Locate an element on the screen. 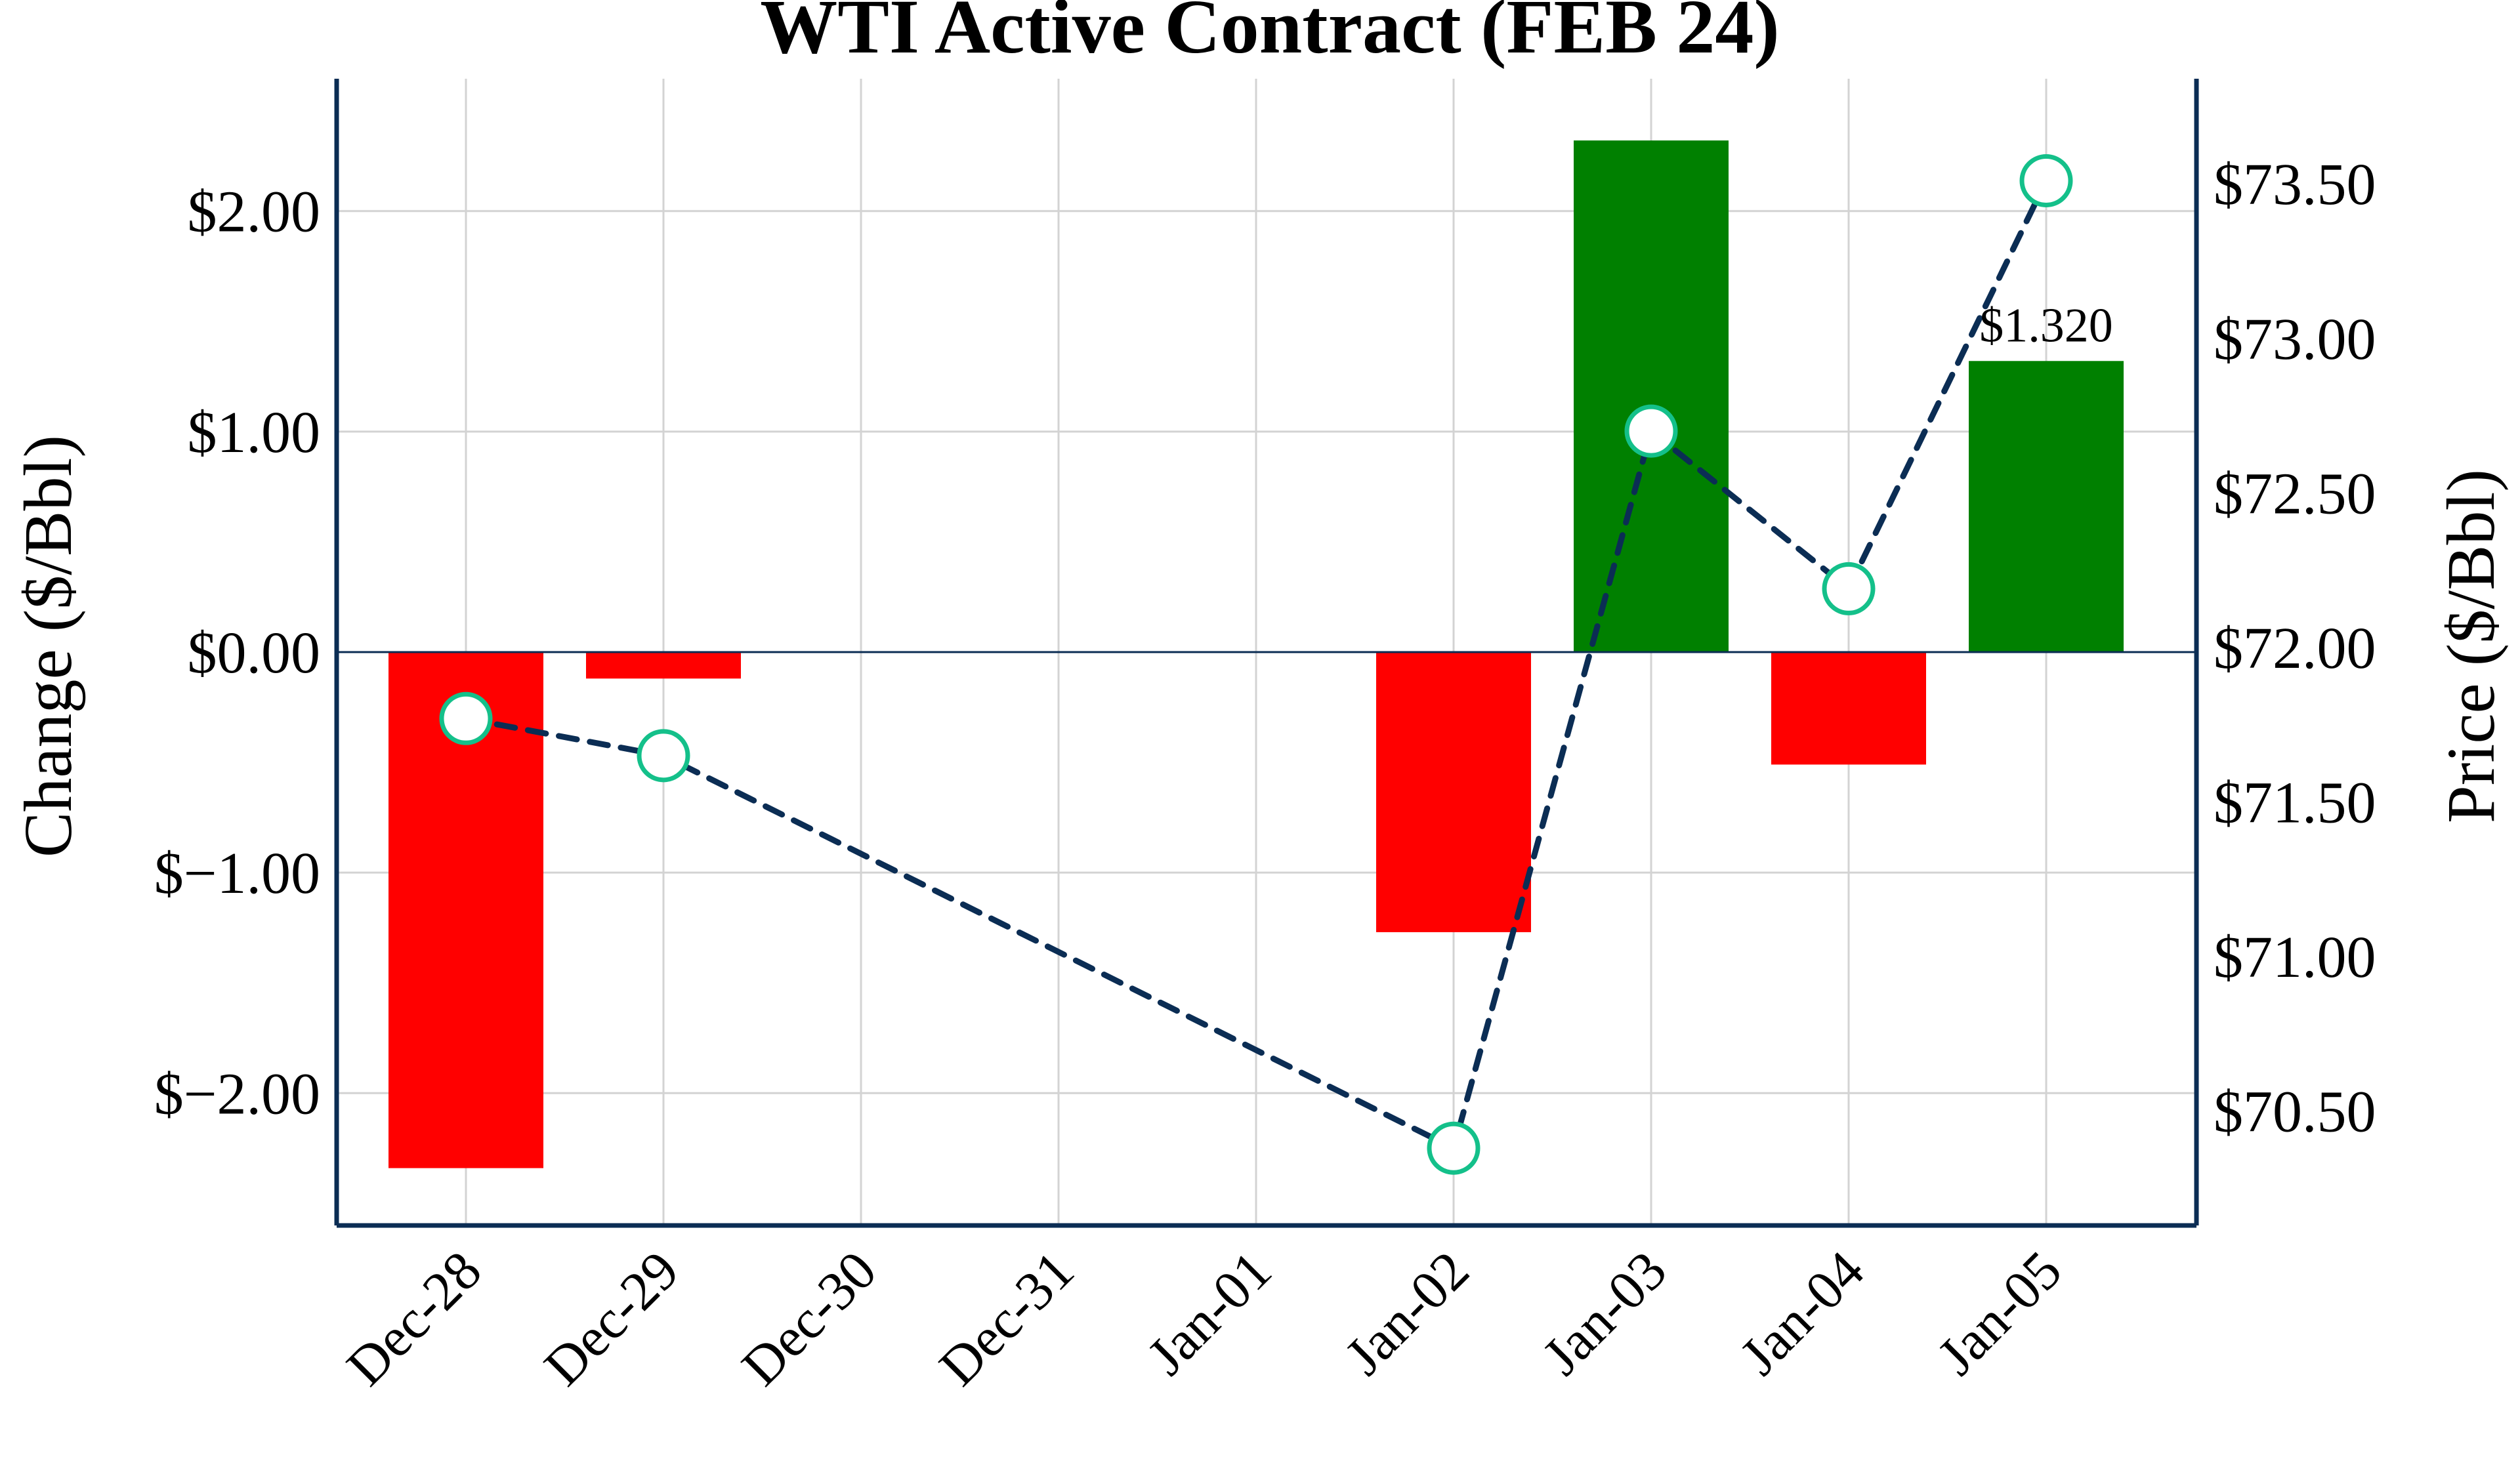 This screenshot has height=1480, width=2520. data-label-jan-05: $1.320 is located at coordinates (2046, 325).